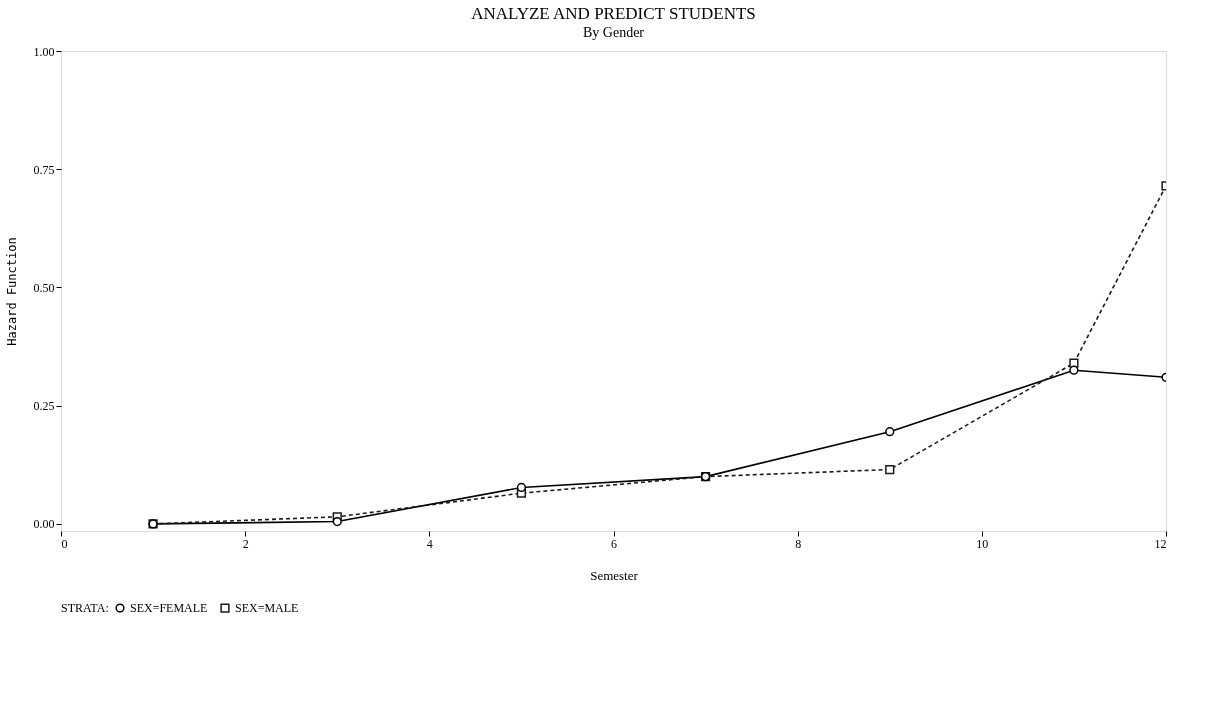 The width and height of the screenshot is (1231, 726). Describe the element at coordinates (613, 32) in the screenshot. I see `chart-subtitle: By Gender` at that location.